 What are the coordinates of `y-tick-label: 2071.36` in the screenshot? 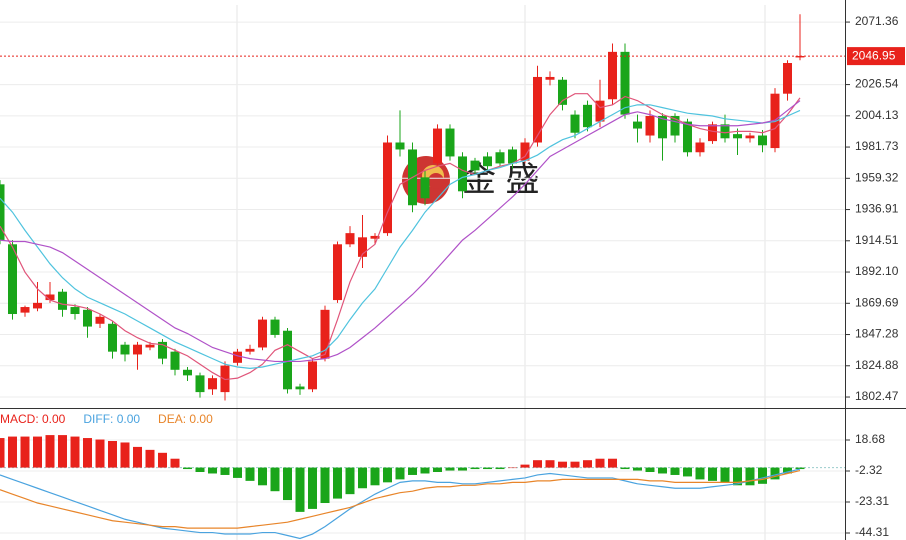 It's located at (877, 21).